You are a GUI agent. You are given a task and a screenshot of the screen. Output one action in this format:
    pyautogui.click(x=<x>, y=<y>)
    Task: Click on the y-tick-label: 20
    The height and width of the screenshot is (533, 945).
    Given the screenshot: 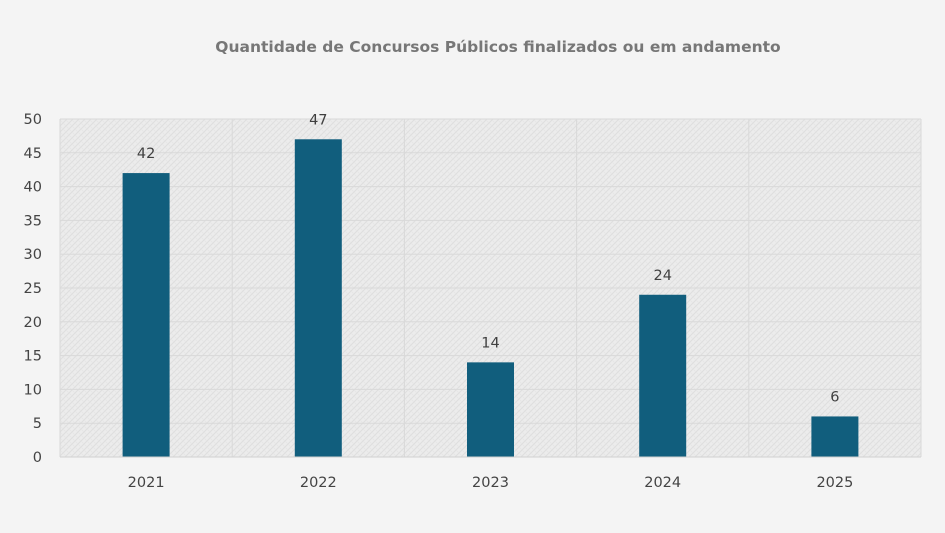 What is the action you would take?
    pyautogui.click(x=33, y=323)
    